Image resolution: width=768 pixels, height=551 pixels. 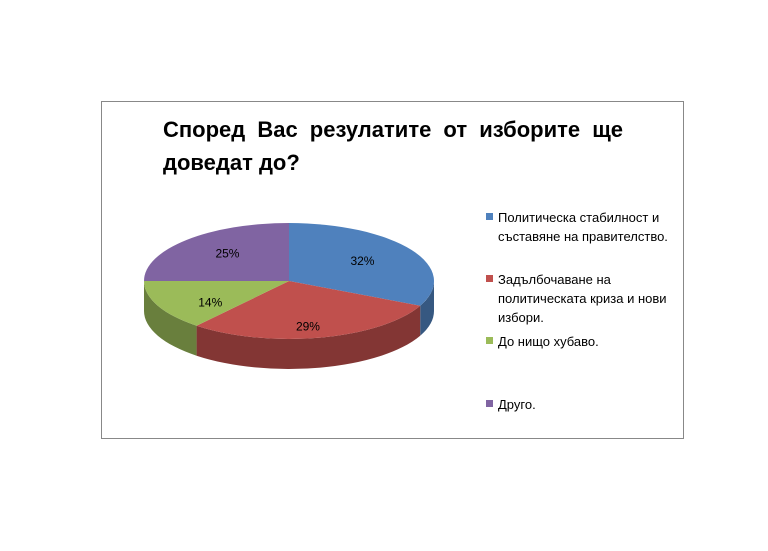 I want to click on data-label: 14%, so click(x=210, y=303).